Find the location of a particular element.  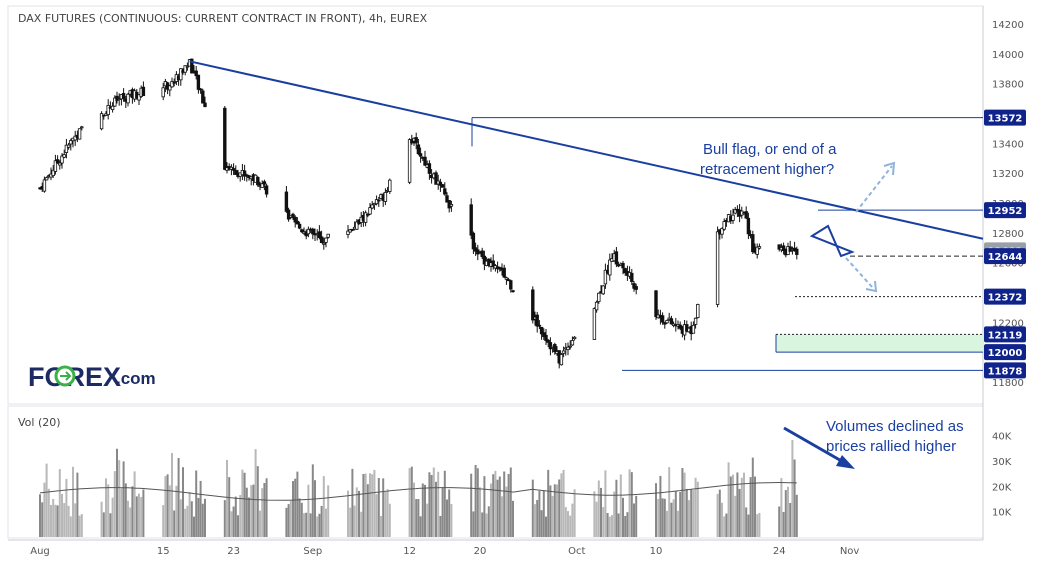

volume-bars is located at coordinates (418, 488).